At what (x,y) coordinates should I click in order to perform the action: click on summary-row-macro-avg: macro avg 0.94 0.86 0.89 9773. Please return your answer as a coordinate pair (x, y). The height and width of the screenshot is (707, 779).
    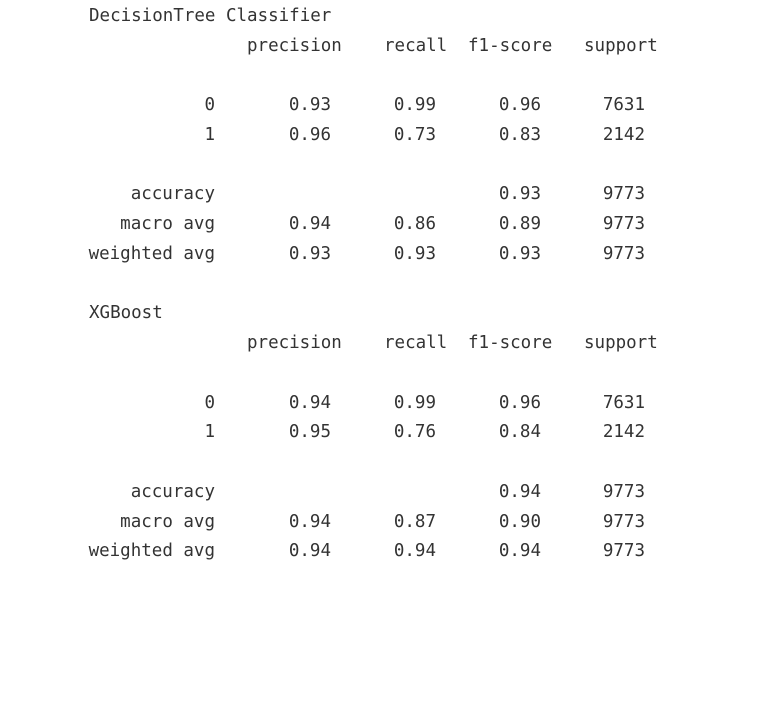
    Looking at the image, I should click on (389, 224).